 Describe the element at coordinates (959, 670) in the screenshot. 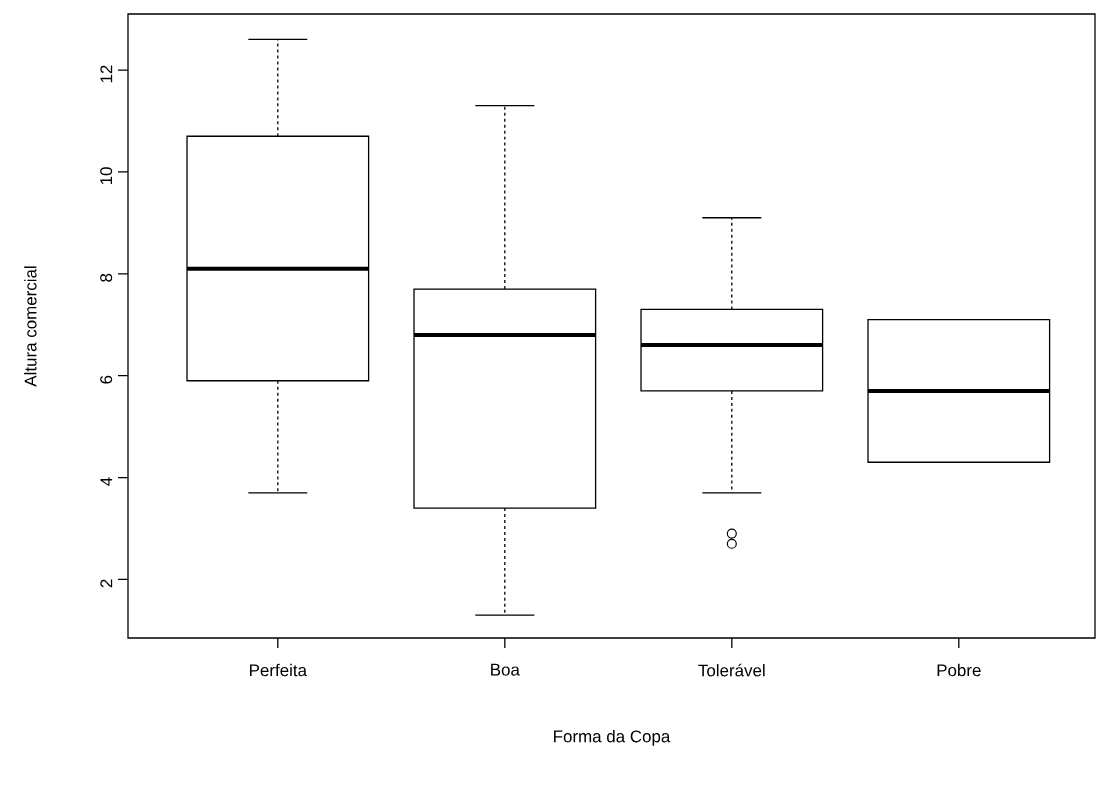

I see `x-tick-label: Pobre` at that location.